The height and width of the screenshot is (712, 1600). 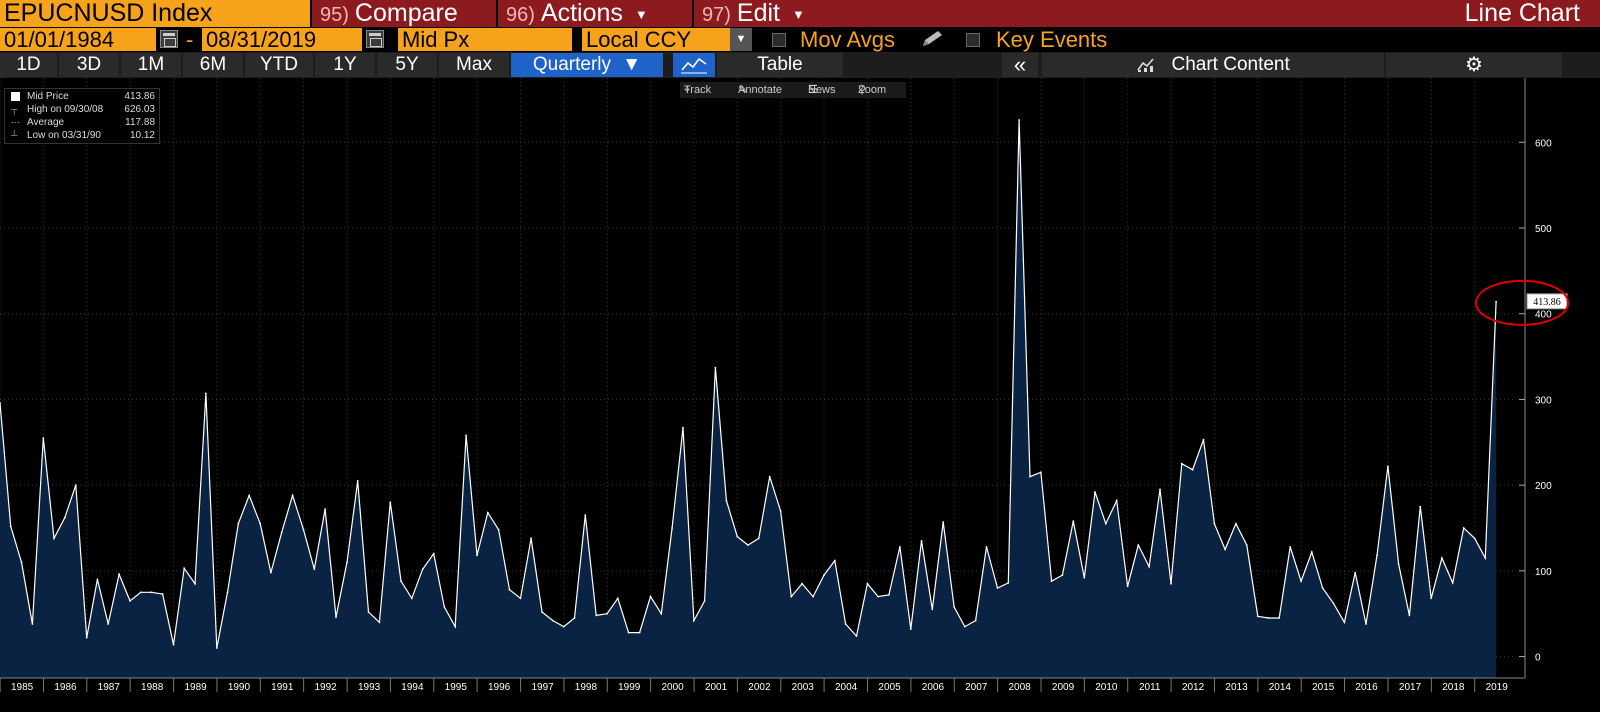 What do you see at coordinates (375, 39) in the screenshot?
I see `end-calendar-icon` at bounding box center [375, 39].